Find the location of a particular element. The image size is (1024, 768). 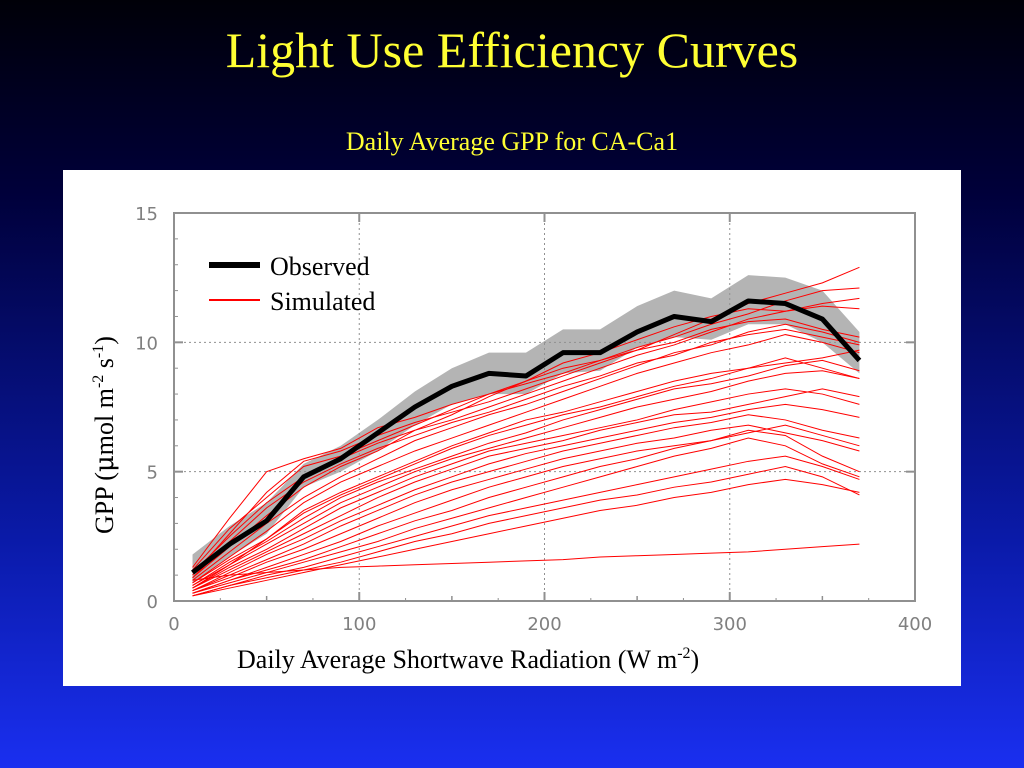

x-tick-label: 300 is located at coordinates (730, 624).